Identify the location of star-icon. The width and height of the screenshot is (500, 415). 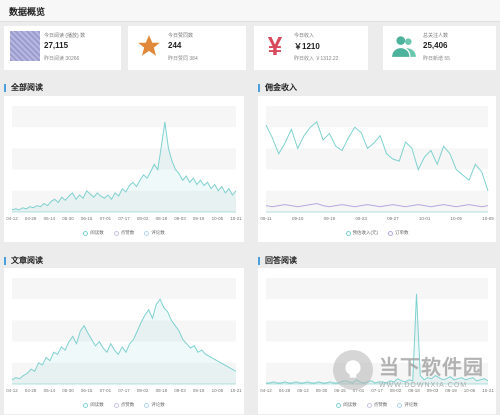
(149, 46).